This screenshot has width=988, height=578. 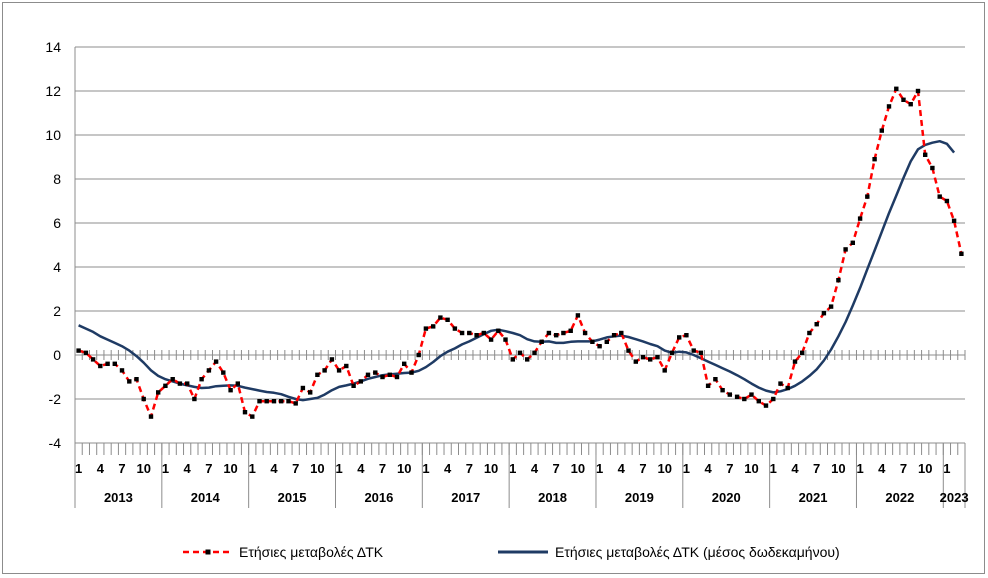 I want to click on y-tick-label: 14, so click(x=53, y=47).